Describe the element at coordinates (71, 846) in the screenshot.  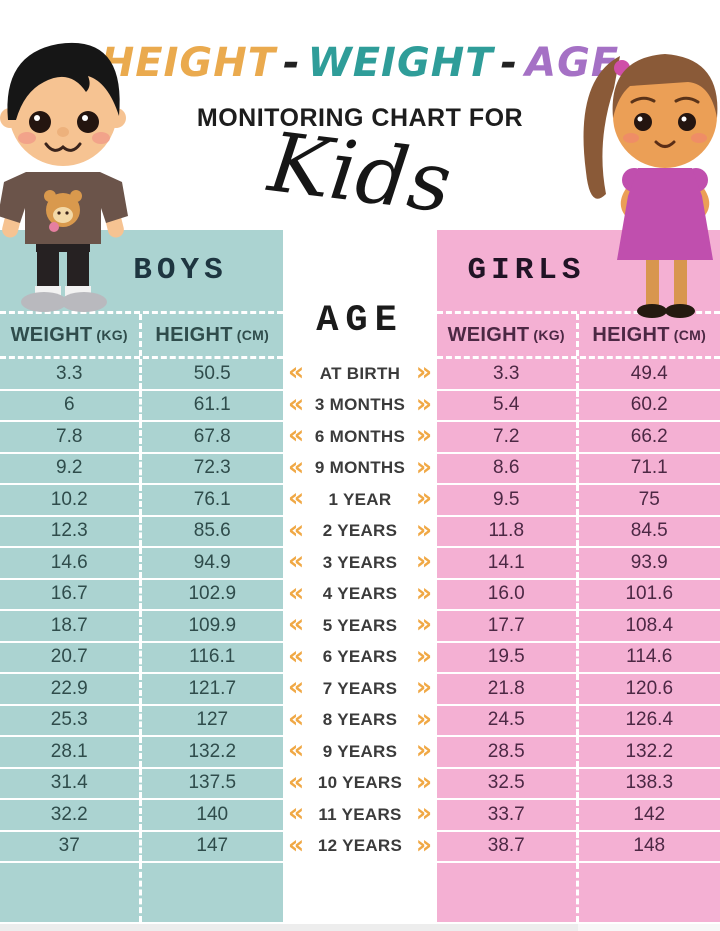
I see `weight-cell: 37` at that location.